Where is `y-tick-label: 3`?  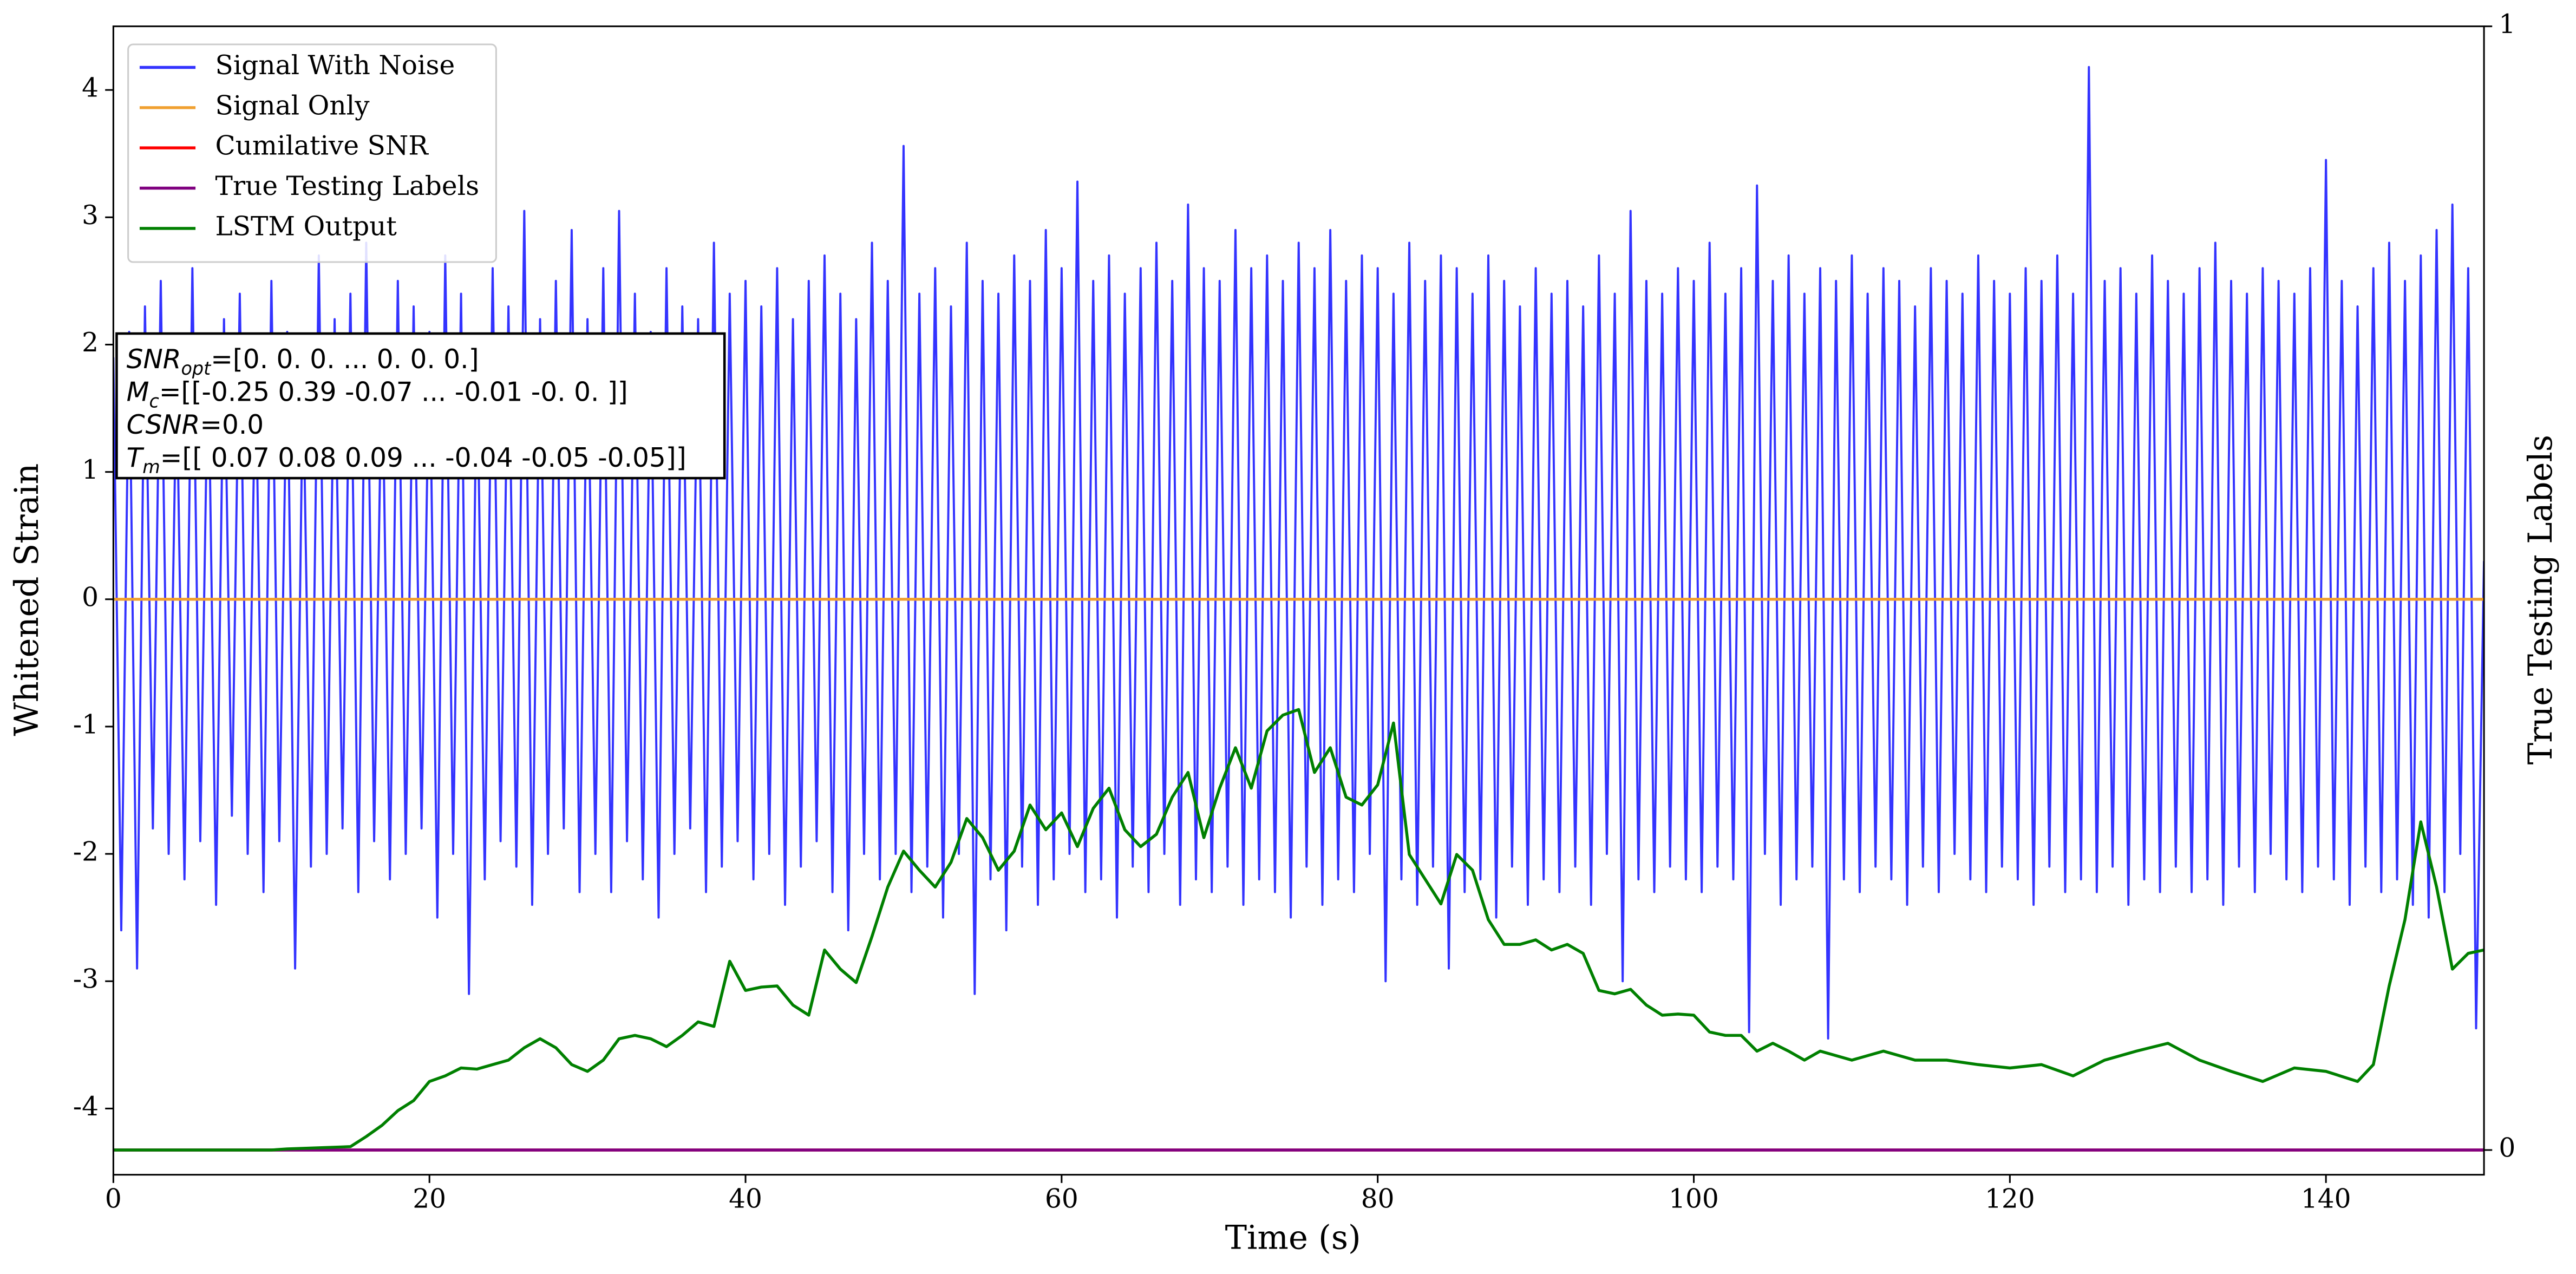 y-tick-label: 3 is located at coordinates (90, 215).